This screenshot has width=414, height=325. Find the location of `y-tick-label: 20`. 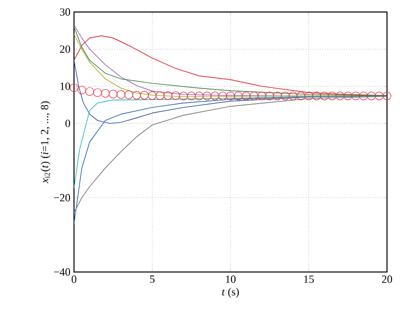

y-tick-label: 20 is located at coordinates (65, 49).